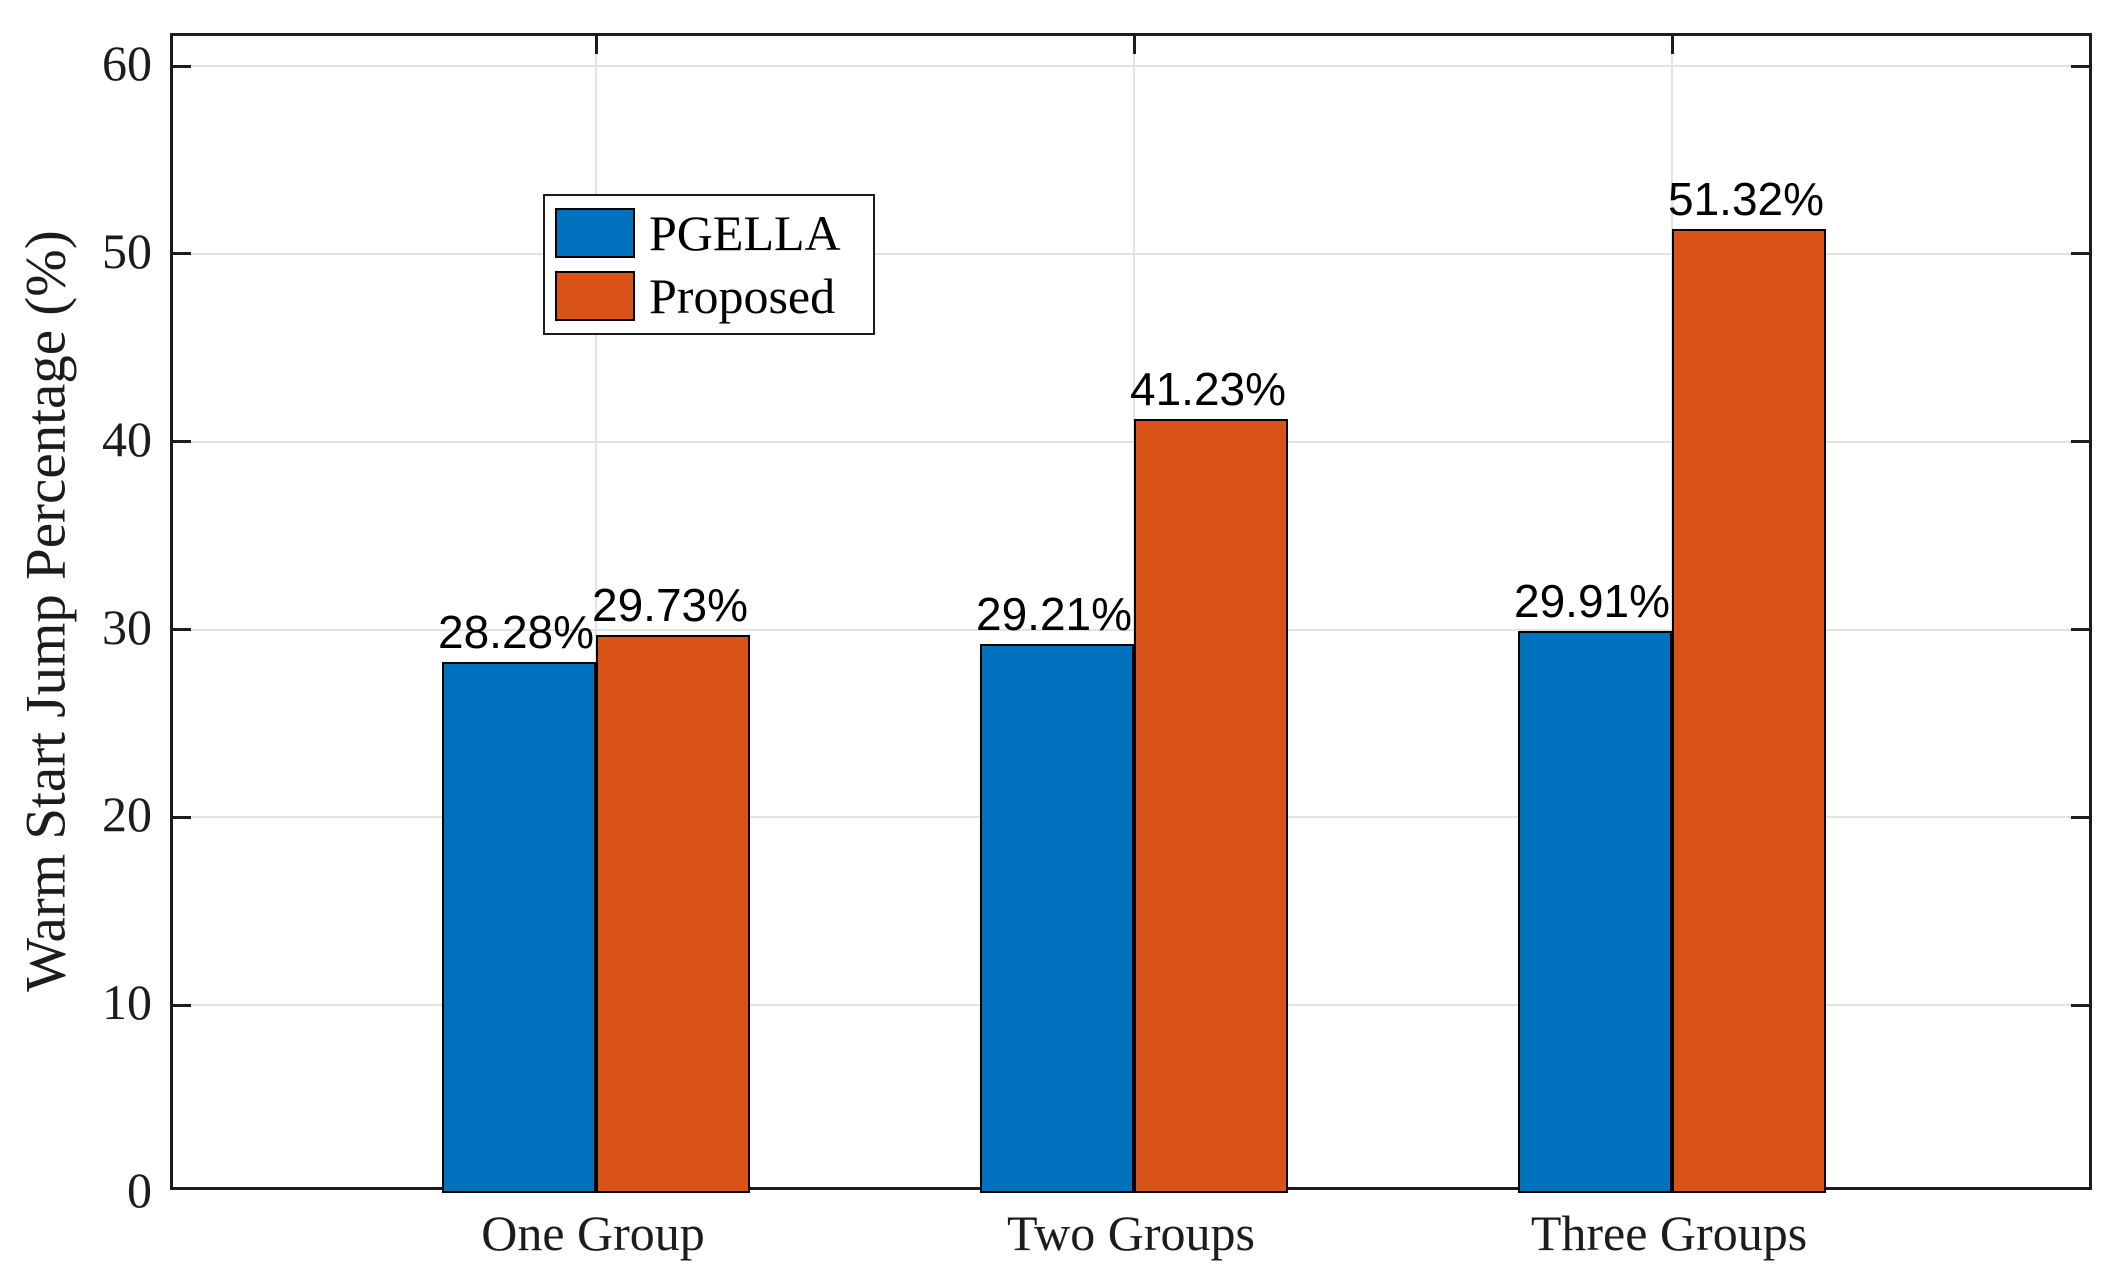 This screenshot has height=1284, width=2120. What do you see at coordinates (1746, 199) in the screenshot?
I see `value-label-proposed-three-groups: 51.32%` at bounding box center [1746, 199].